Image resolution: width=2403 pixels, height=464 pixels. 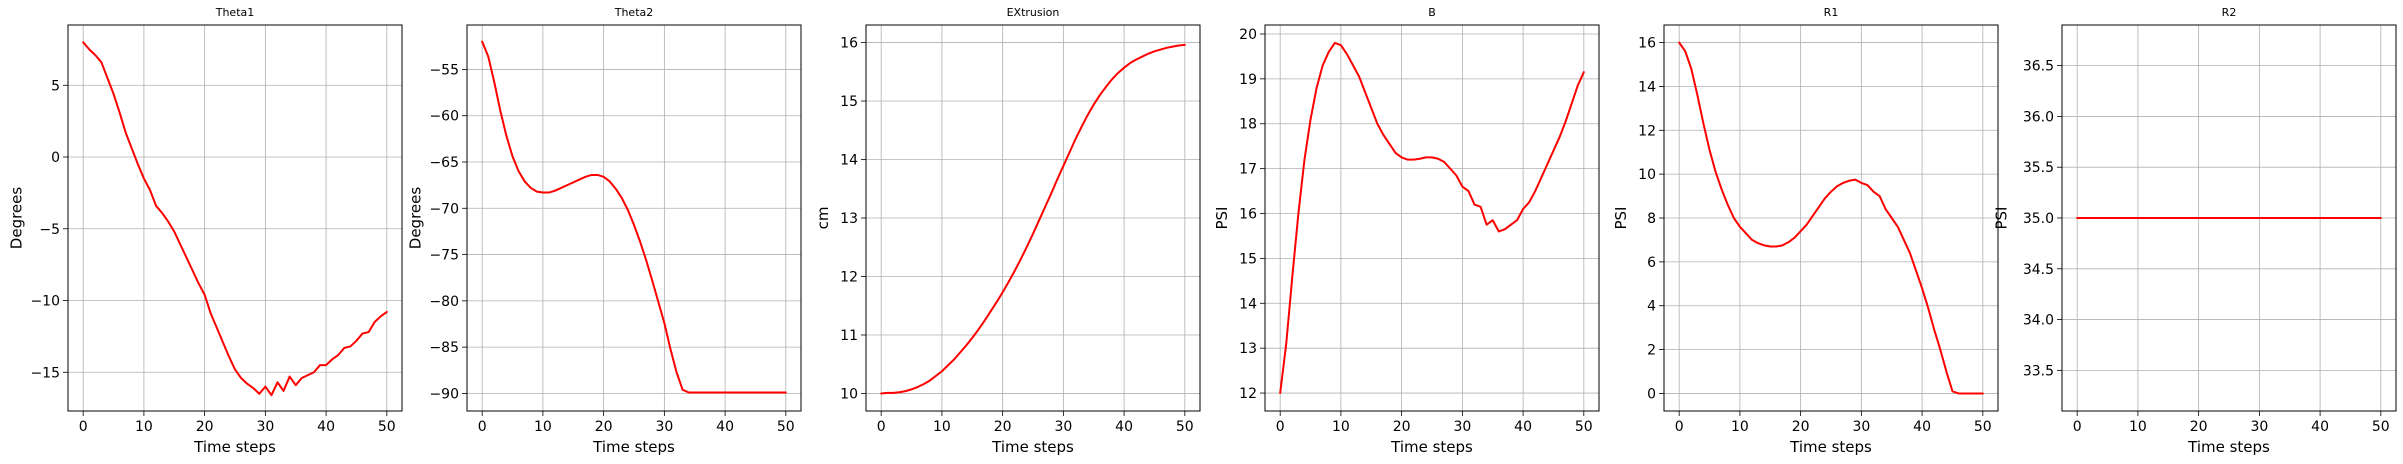 I want to click on y-axis-label: cm, so click(x=823, y=218).